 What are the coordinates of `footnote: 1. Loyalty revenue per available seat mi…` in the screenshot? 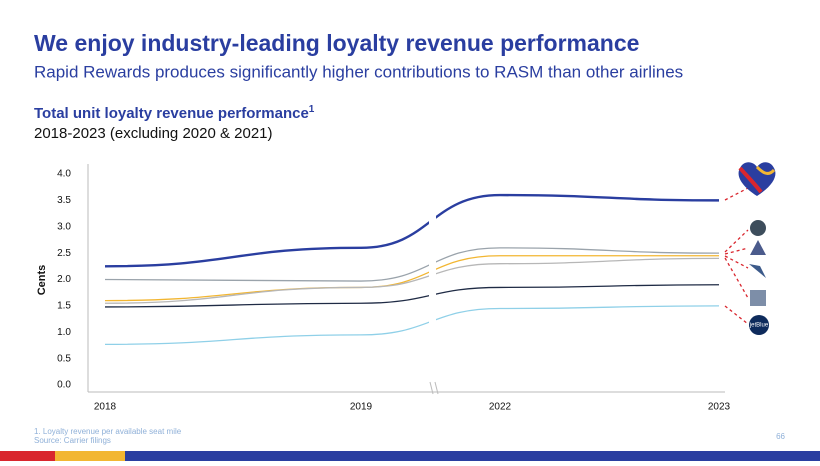 It's located at (108, 431).